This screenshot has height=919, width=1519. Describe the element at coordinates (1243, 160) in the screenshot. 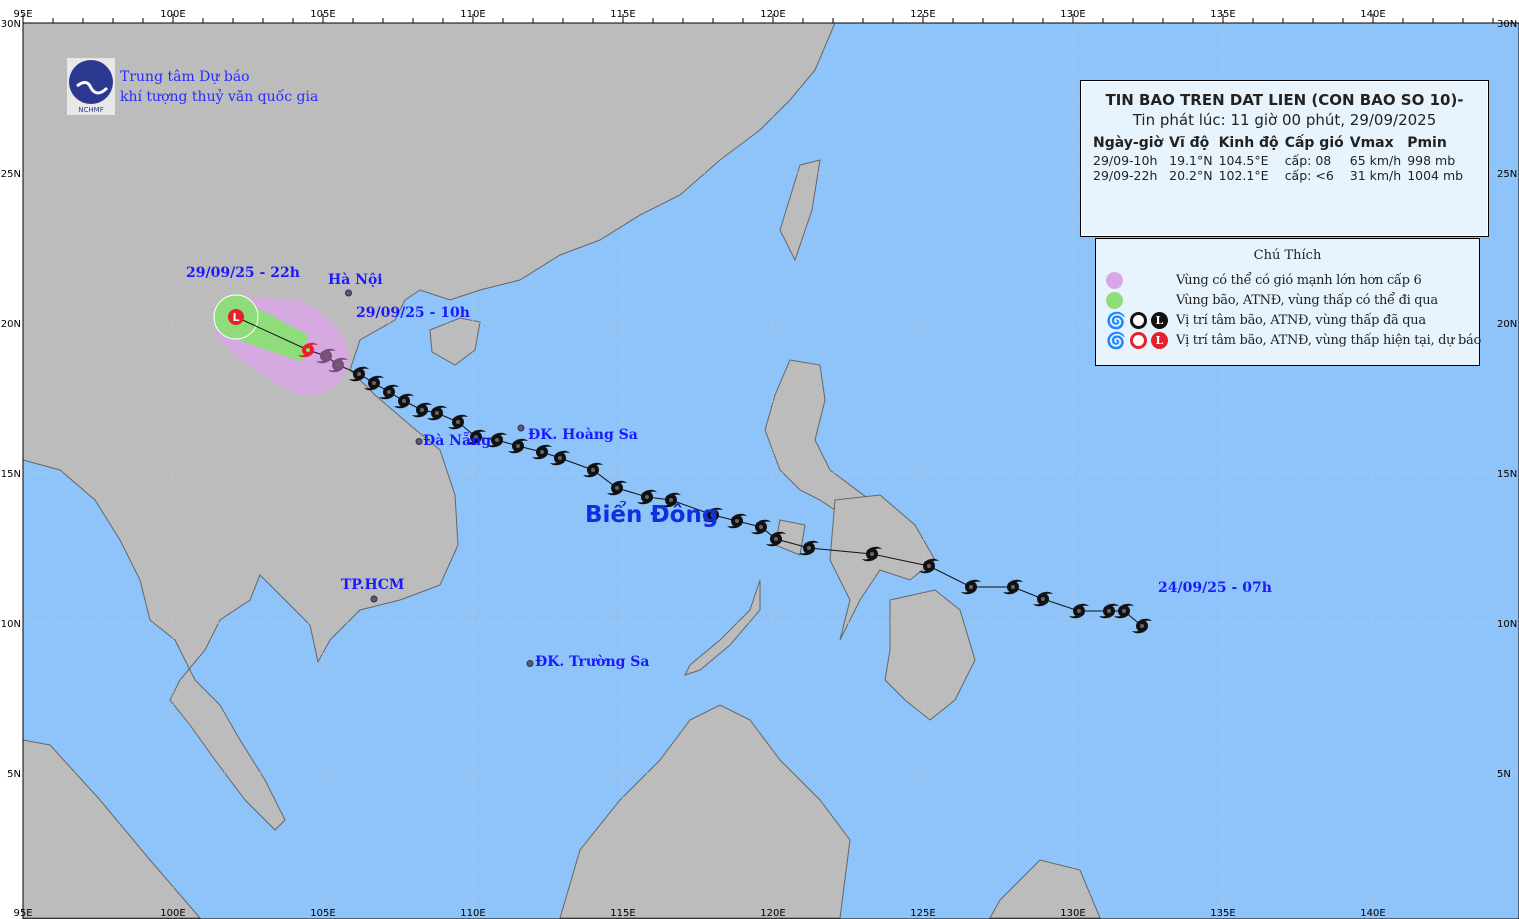

I see `cell: 104.5°E` at that location.